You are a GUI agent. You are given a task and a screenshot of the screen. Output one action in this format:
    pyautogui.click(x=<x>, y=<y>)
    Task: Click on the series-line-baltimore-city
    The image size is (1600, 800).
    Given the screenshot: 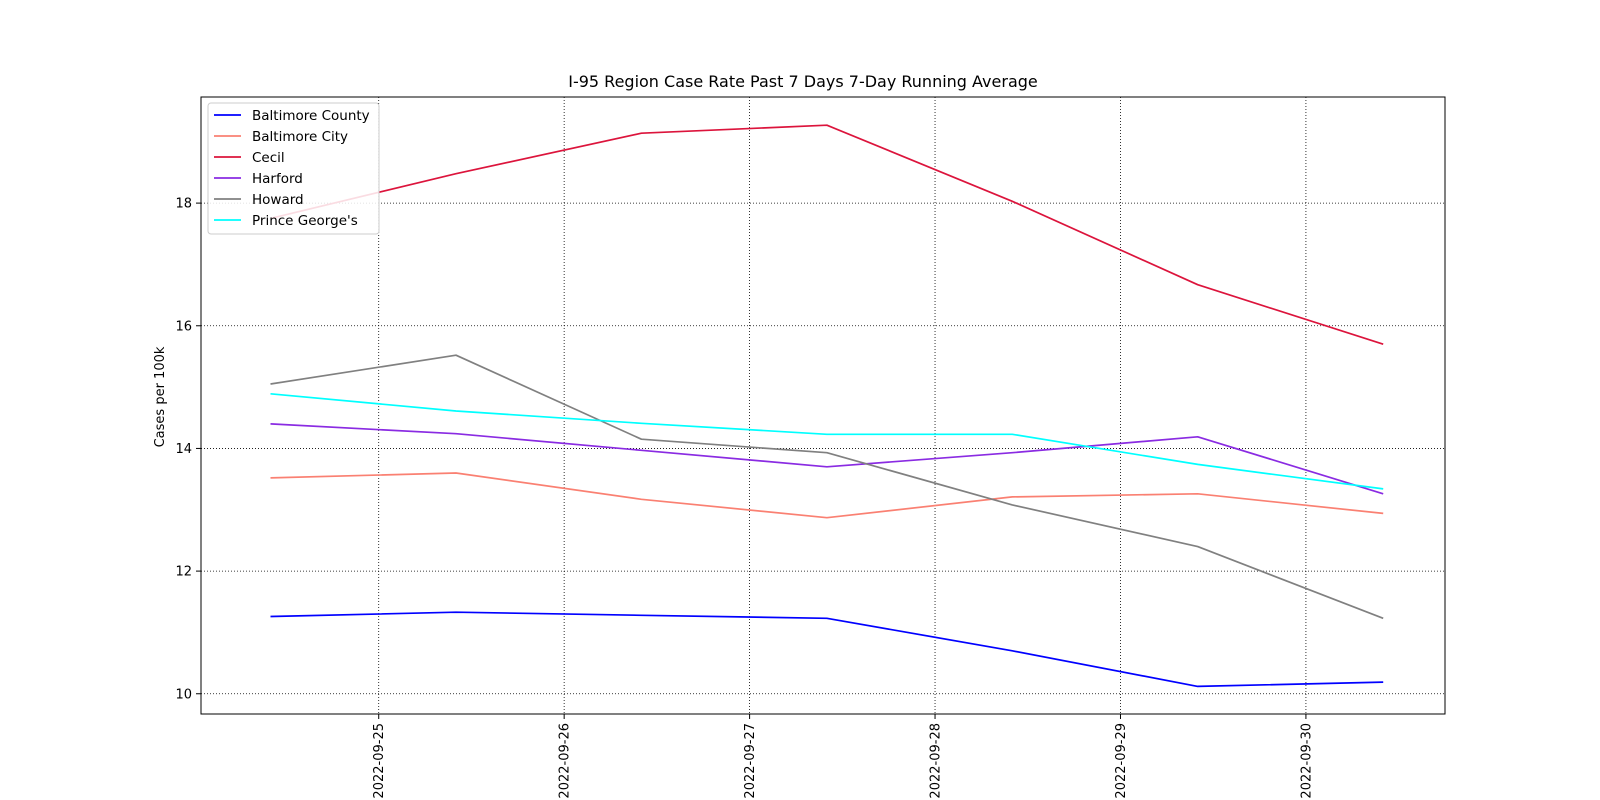 What is the action you would take?
    pyautogui.click(x=827, y=495)
    